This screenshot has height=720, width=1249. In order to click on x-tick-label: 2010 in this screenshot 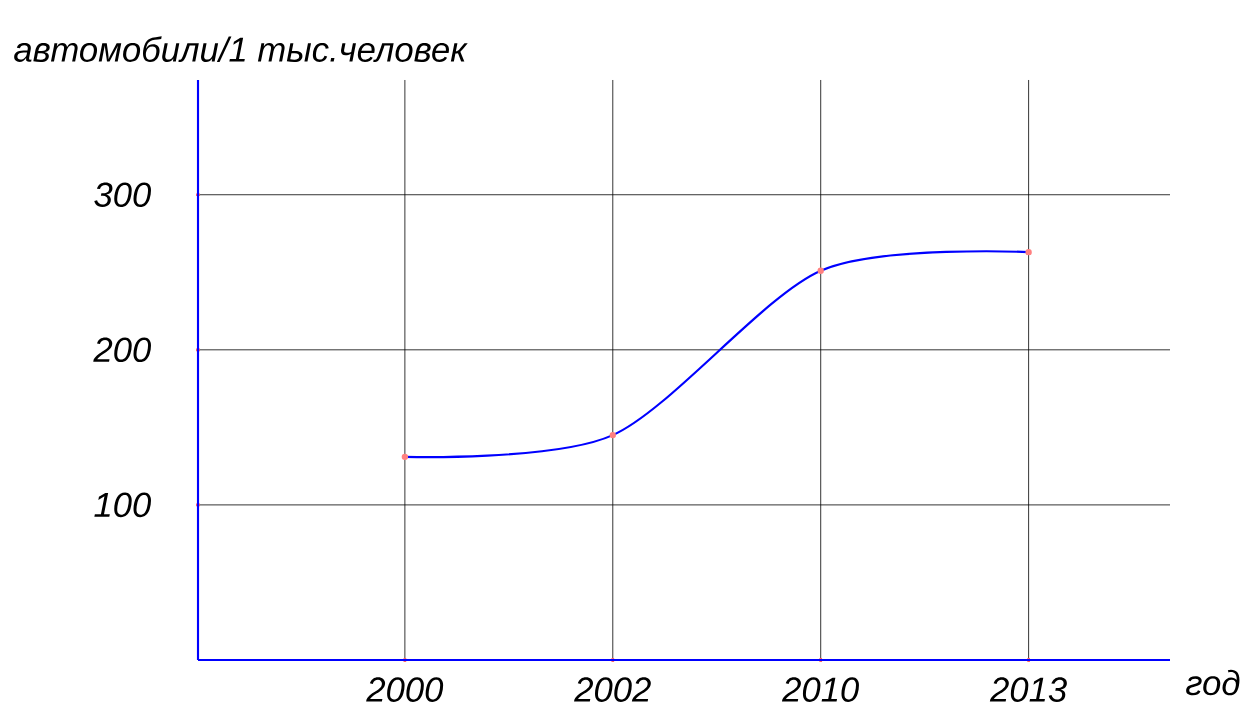, I will do `click(820, 689)`.